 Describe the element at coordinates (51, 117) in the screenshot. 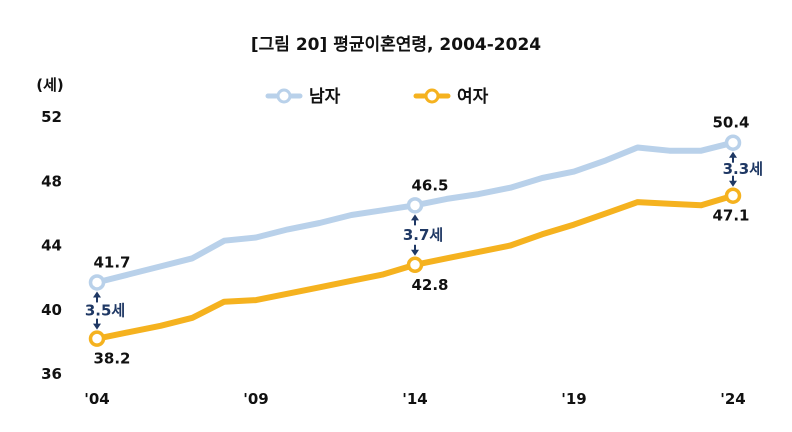

I see `y-tick-label: 52` at that location.